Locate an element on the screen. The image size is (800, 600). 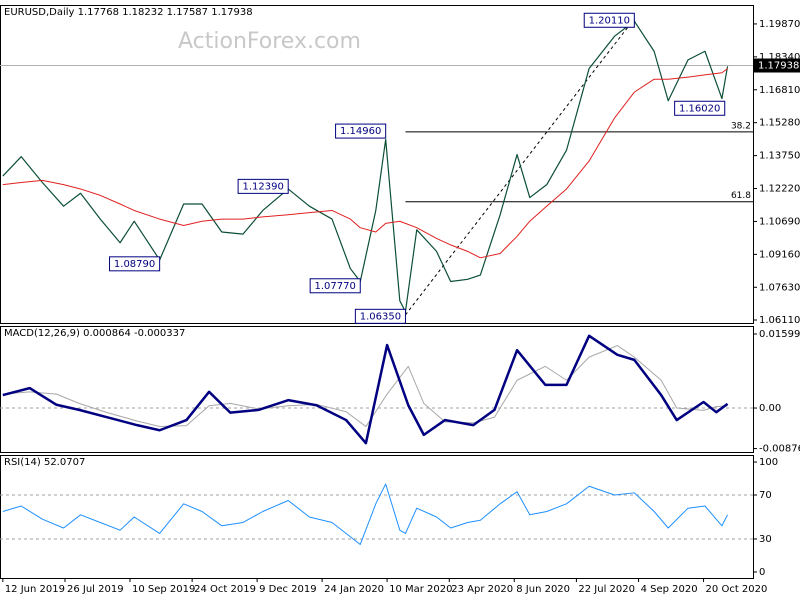
annotation-label: 1.07770 is located at coordinates (335, 286).